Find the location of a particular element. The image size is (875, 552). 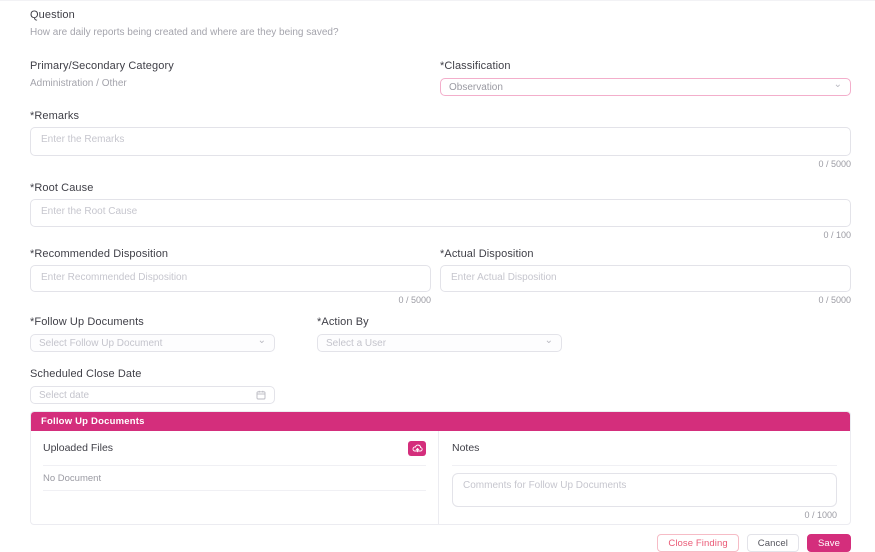

classification-field: *Classification Observation ⌄ is located at coordinates (645, 78).